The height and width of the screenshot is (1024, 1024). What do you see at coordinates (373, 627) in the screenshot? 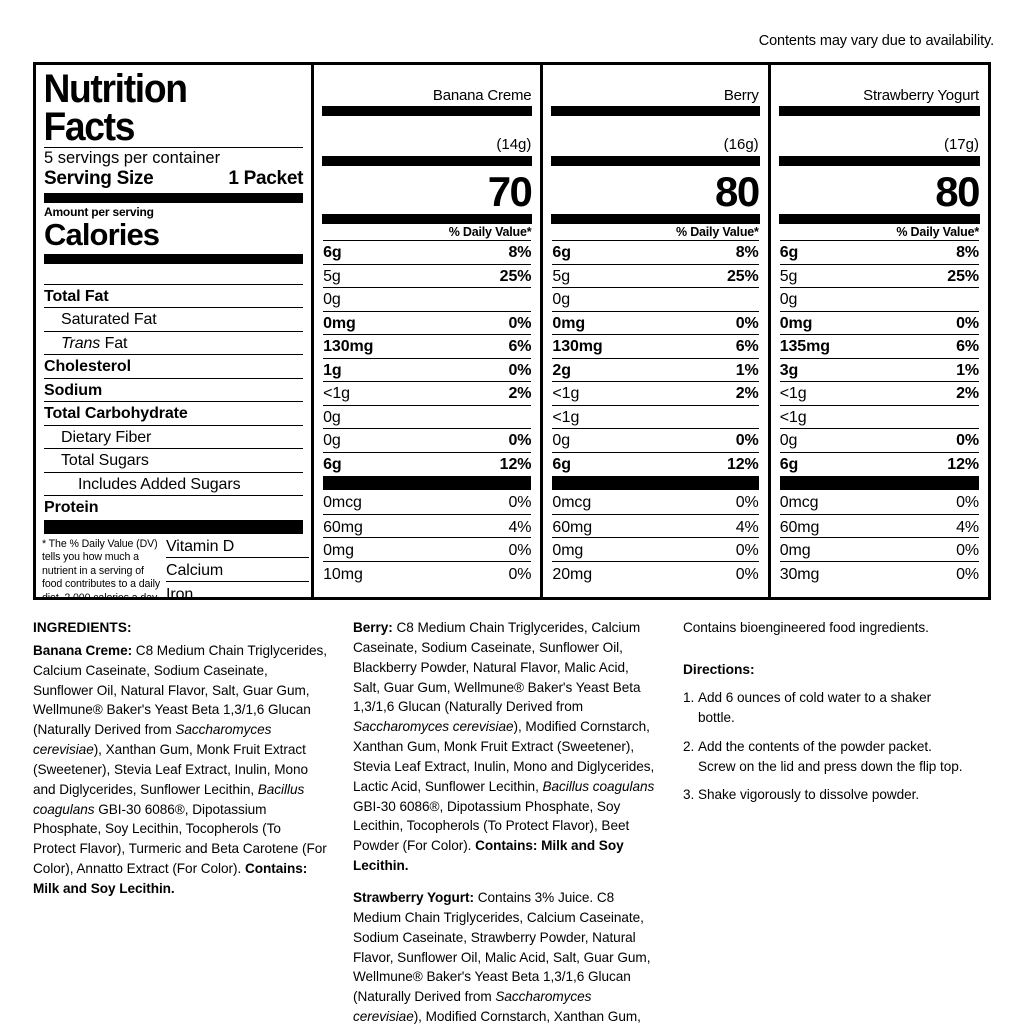
I see `flavor-label: Berry:` at bounding box center [373, 627].